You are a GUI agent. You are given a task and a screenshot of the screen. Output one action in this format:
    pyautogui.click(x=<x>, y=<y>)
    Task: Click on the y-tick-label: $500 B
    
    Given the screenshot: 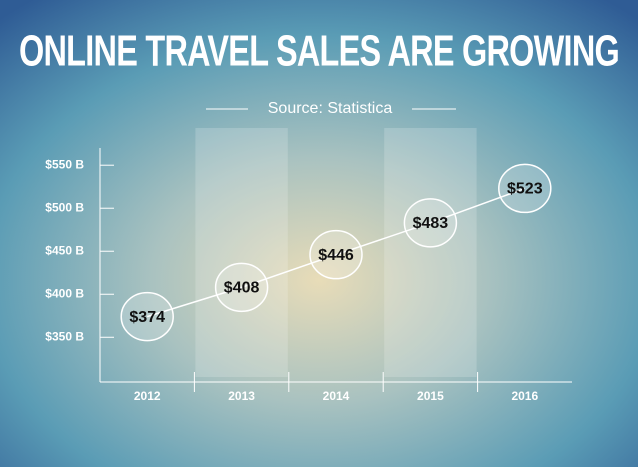 What is the action you would take?
    pyautogui.click(x=64, y=207)
    